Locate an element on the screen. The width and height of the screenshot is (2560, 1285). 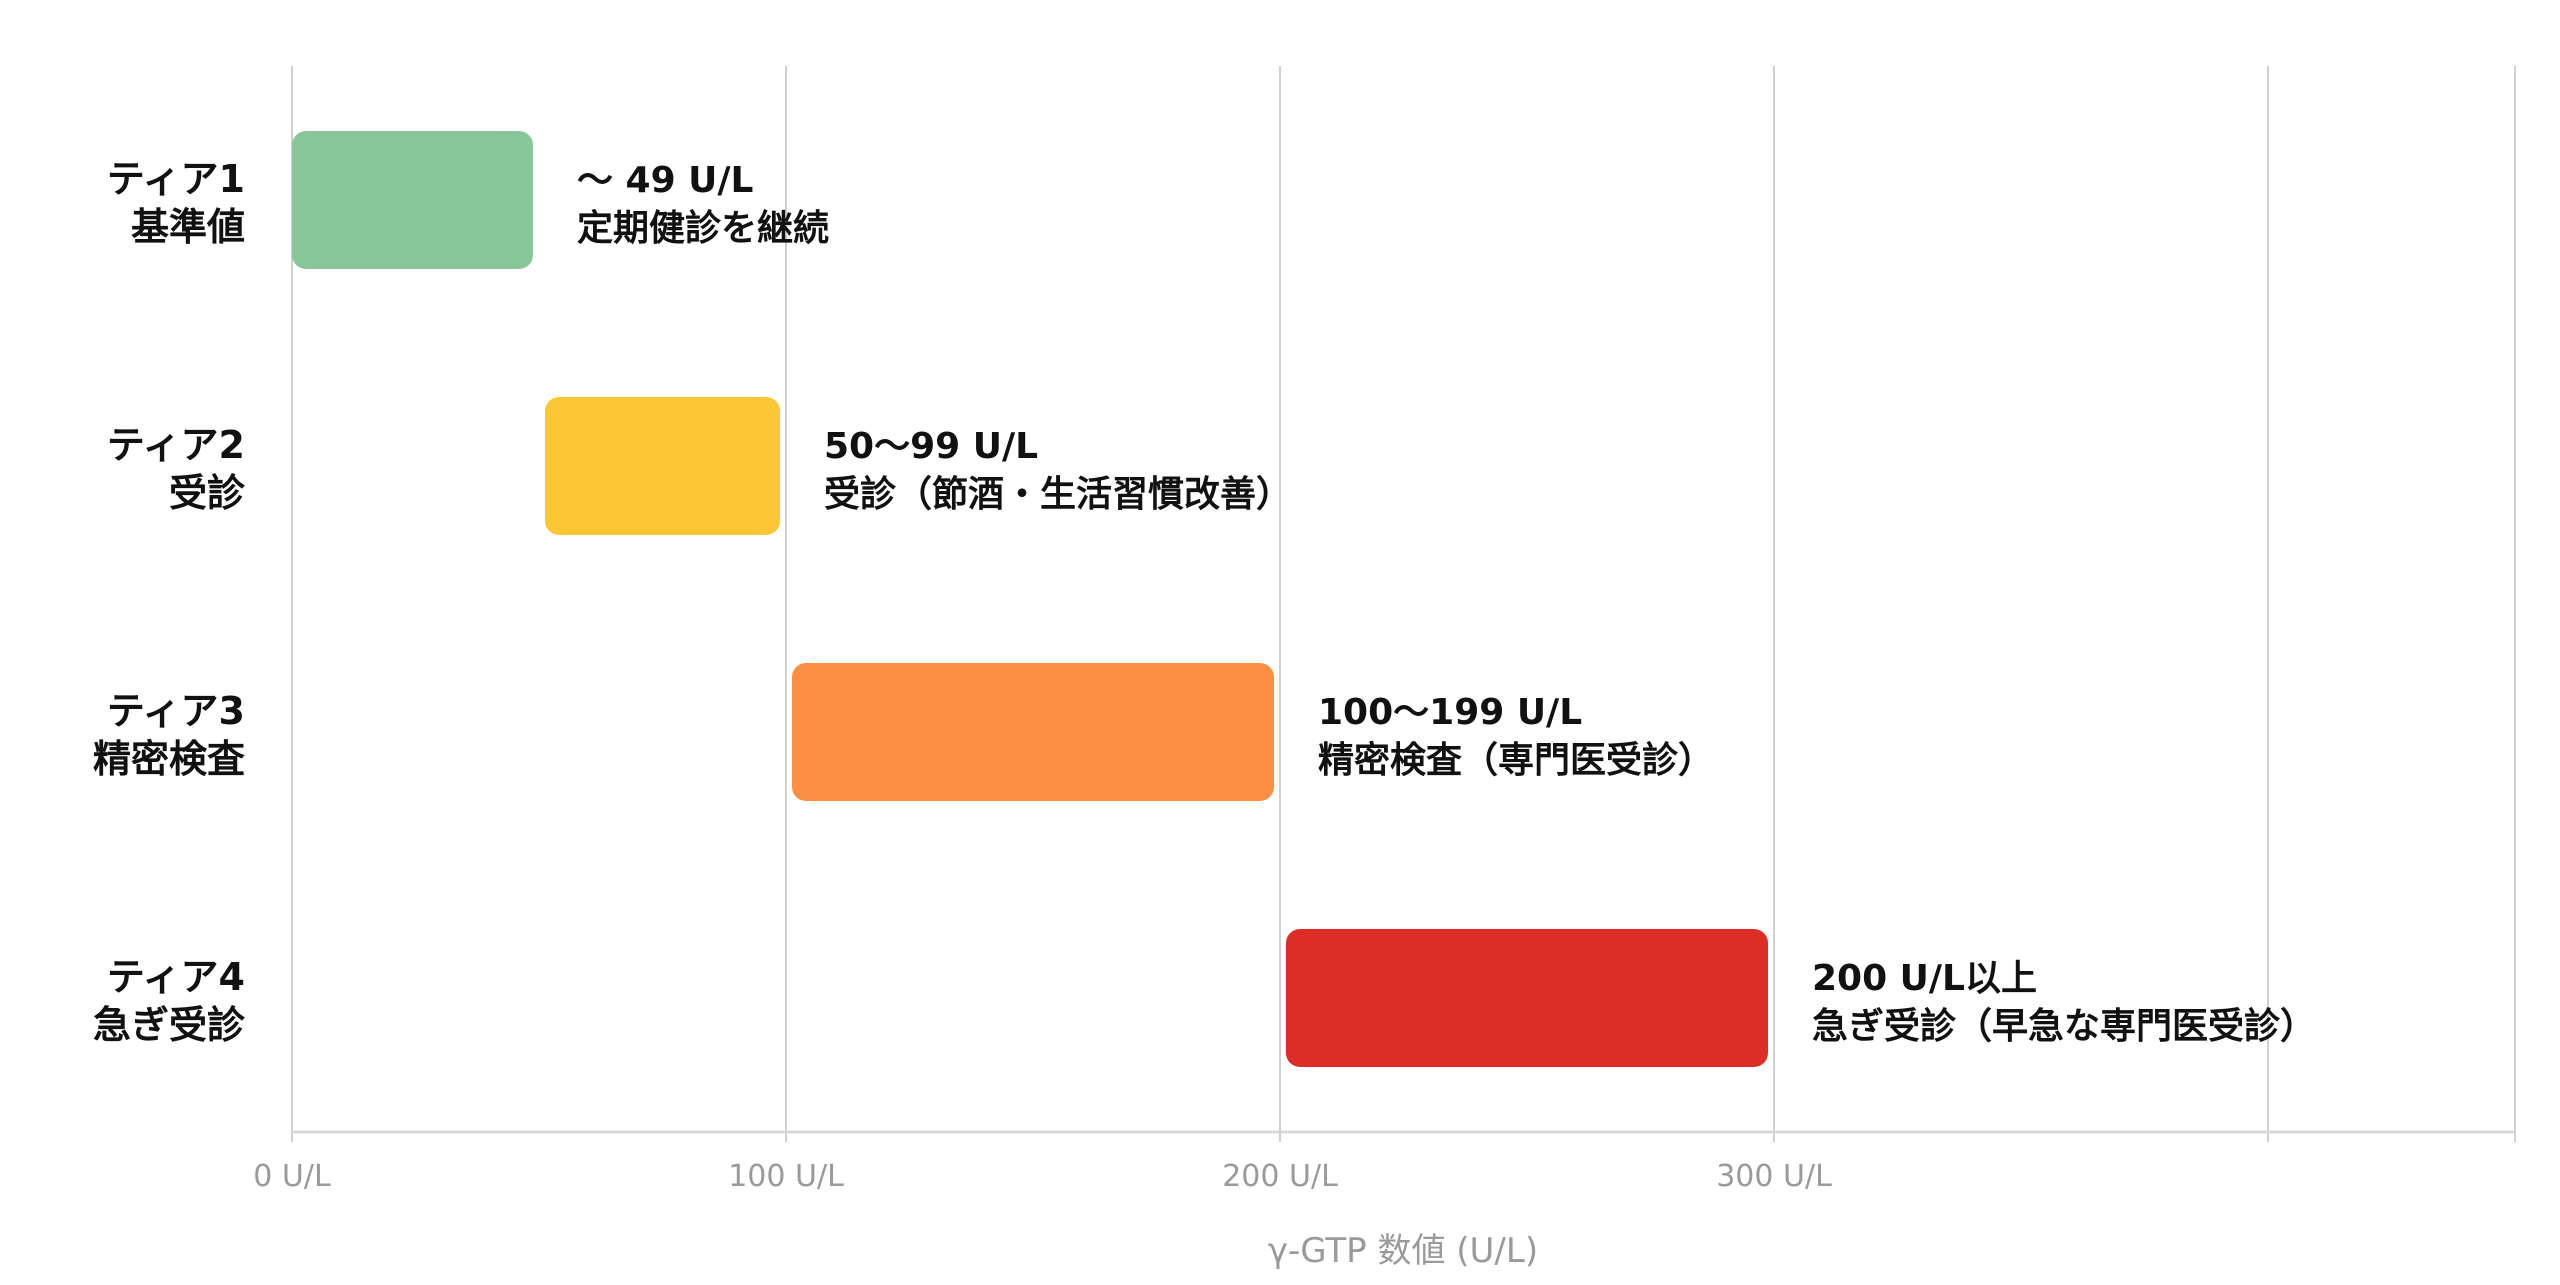
range-label: 100～199 U/L is located at coordinates (1450, 712).